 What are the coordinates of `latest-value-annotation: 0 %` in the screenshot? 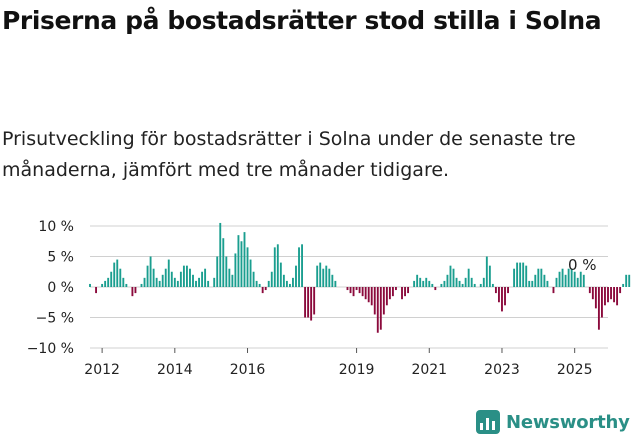 It's located at (582, 265).